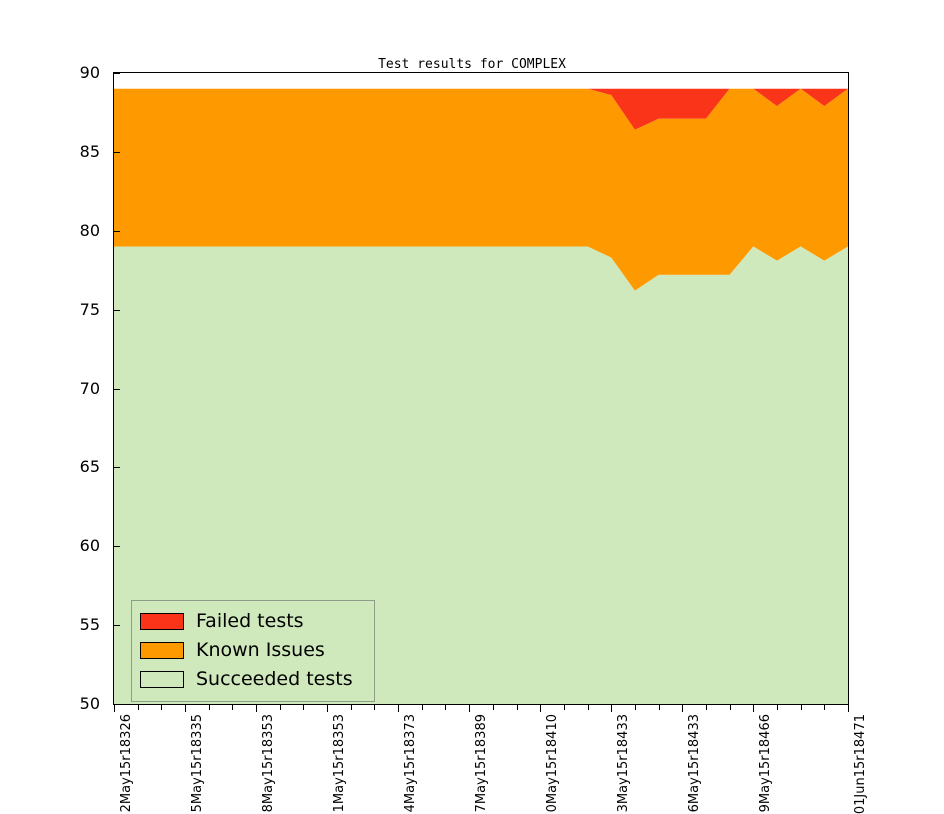 The height and width of the screenshot is (814, 944). Describe the element at coordinates (89, 230) in the screenshot. I see `y-tick-label: 80` at that location.